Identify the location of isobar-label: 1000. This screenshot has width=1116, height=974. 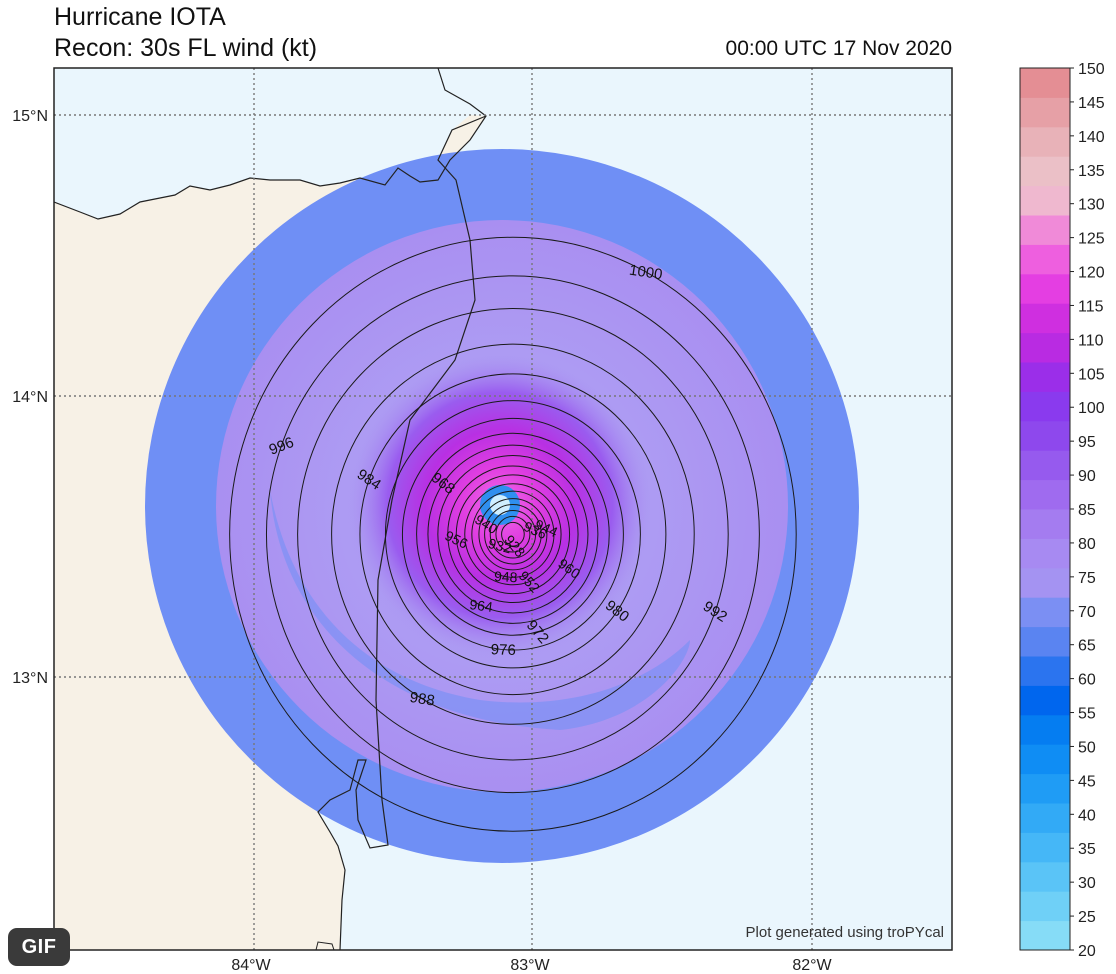
(646, 273).